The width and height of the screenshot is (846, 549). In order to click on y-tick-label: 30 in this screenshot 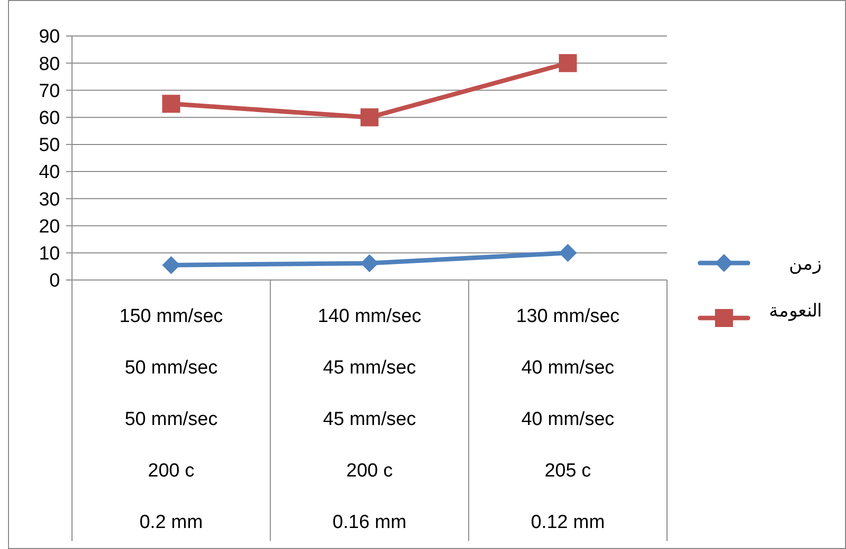, I will do `click(49, 199)`.